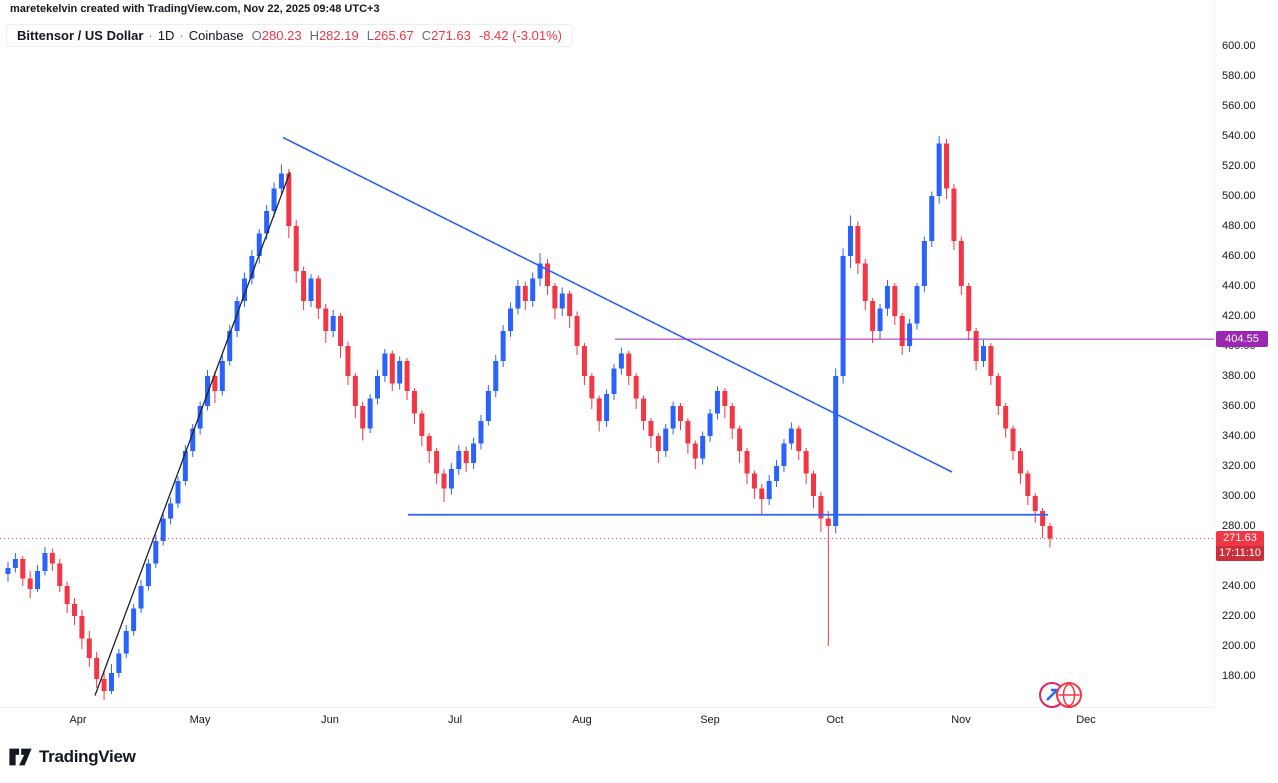 This screenshot has width=1278, height=783. I want to click on purple-price-badge: 404.55, so click(1242, 339).